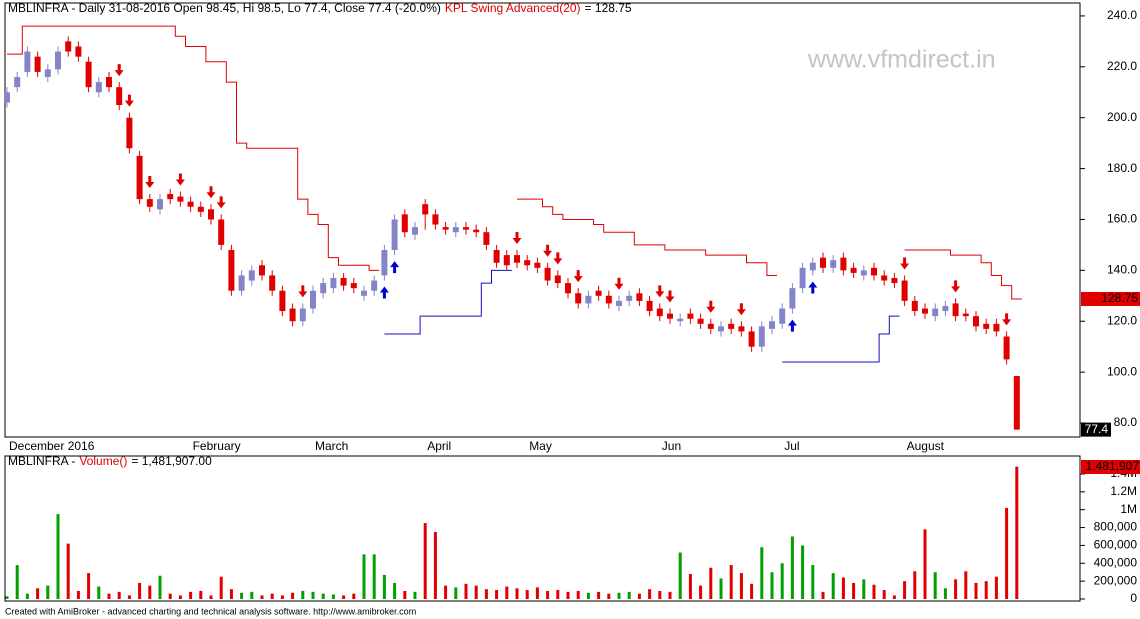  Describe the element at coordinates (1122, 270) in the screenshot. I see `y-tick-label: 140.0` at that location.